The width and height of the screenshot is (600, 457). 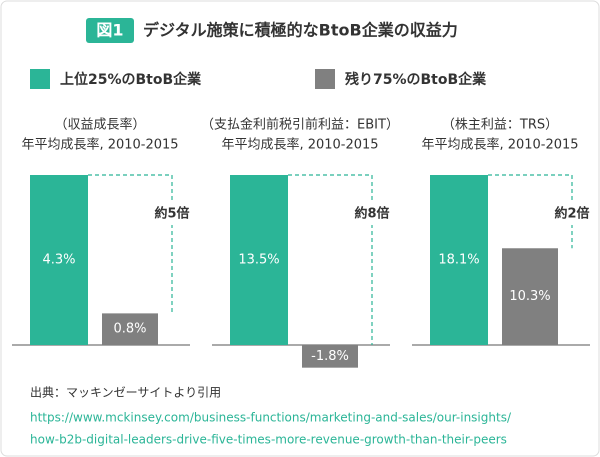 What do you see at coordinates (125, 393) in the screenshot?
I see `source-label: 出典：マッキンゼーサイトより引用` at bounding box center [125, 393].